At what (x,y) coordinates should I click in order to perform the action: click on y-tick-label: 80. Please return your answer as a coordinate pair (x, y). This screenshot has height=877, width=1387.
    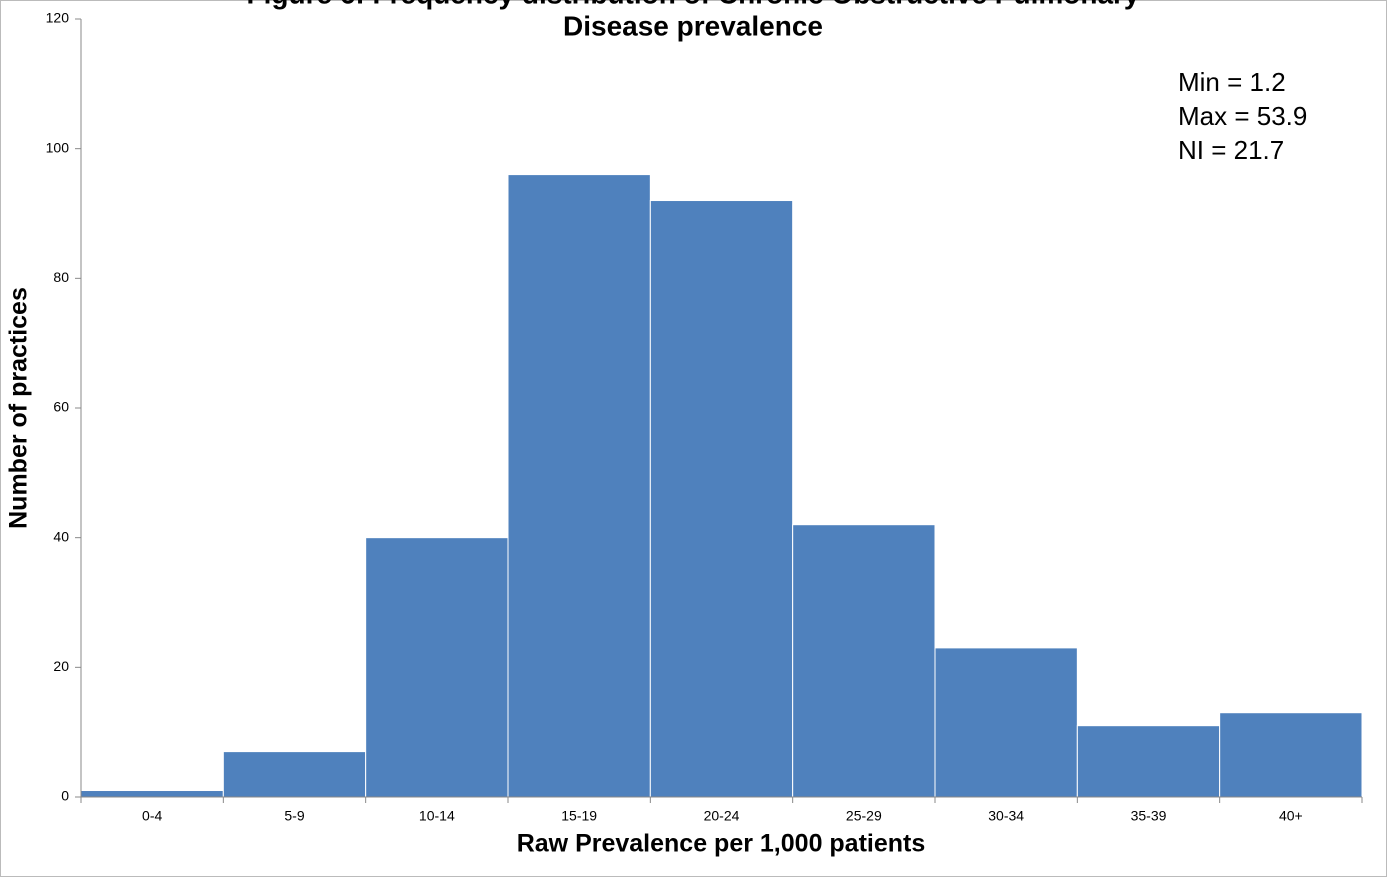
    Looking at the image, I should click on (61, 277).